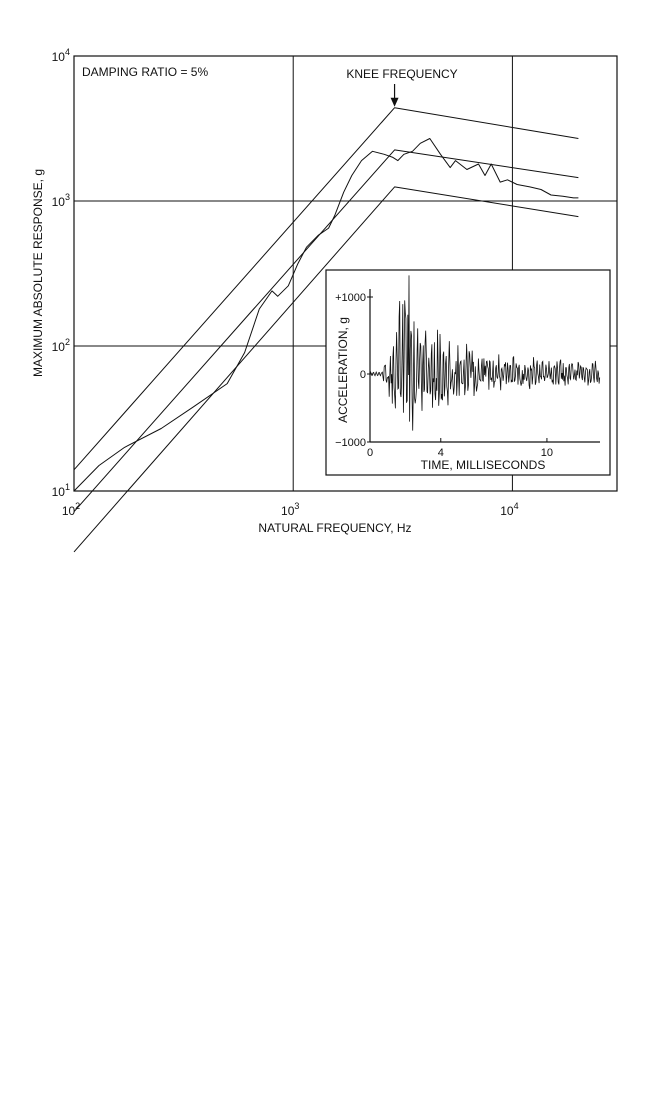 The width and height of the screenshot is (648, 1102). I want to click on inset-x-axis-label: TIME, MILLISECONDS, so click(483, 465).